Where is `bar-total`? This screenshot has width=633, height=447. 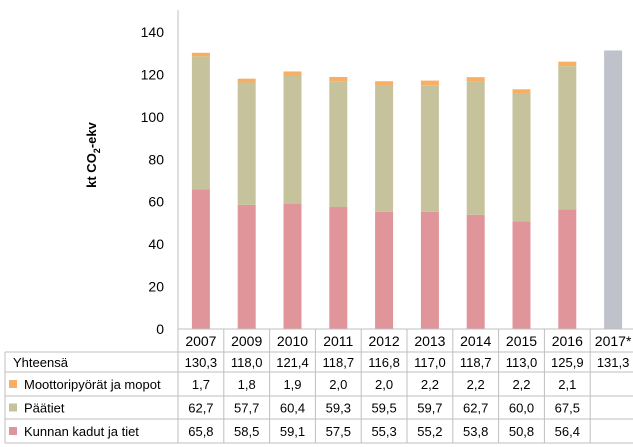
bar-total is located at coordinates (613, 190).